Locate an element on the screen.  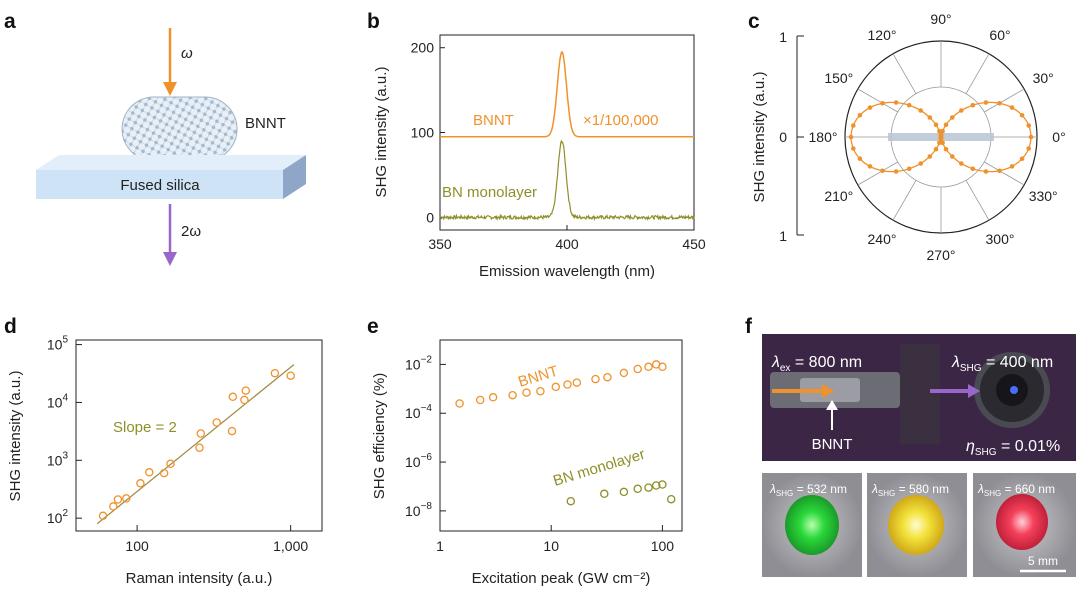
y-tick-label: 10² is located at coordinates (58, 517).